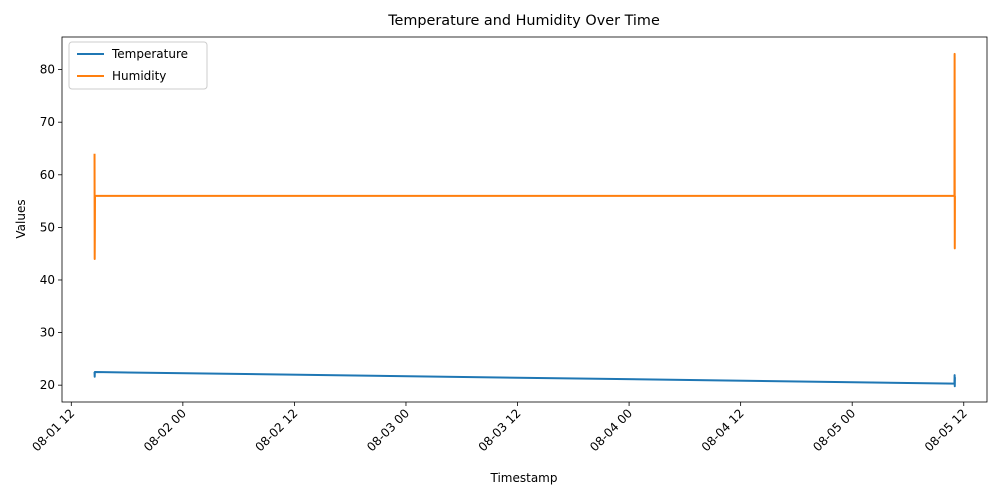  I want to click on y-tick-label: 60, so click(47, 175).